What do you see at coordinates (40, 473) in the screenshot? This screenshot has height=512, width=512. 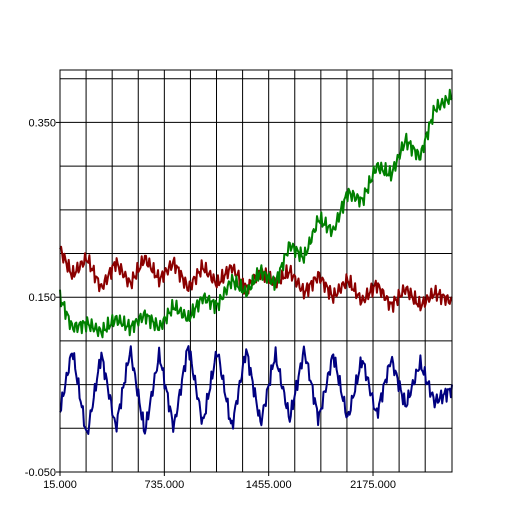 I see `y-tick-label: -0.050` at bounding box center [40, 473].